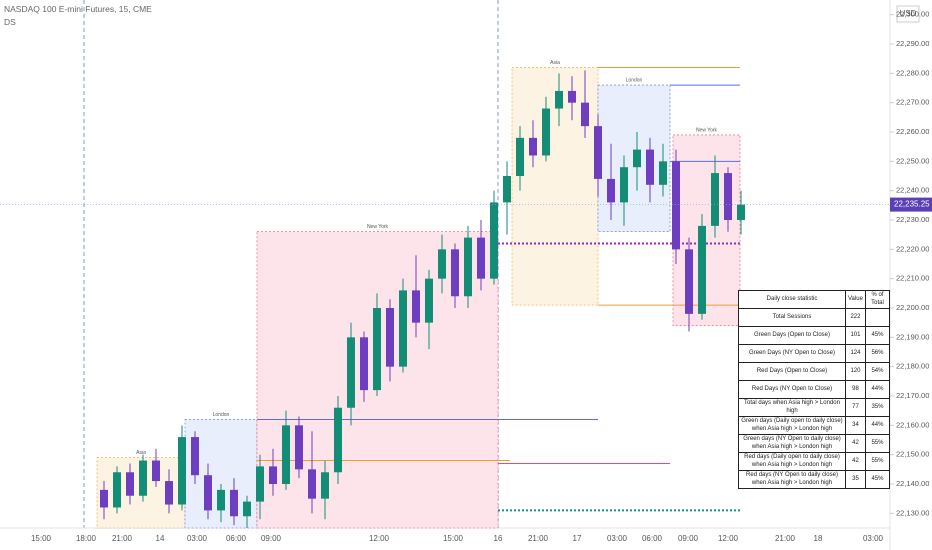  I want to click on table-row: Green Days (NY Open to Close) 124 56%, so click(814, 353).